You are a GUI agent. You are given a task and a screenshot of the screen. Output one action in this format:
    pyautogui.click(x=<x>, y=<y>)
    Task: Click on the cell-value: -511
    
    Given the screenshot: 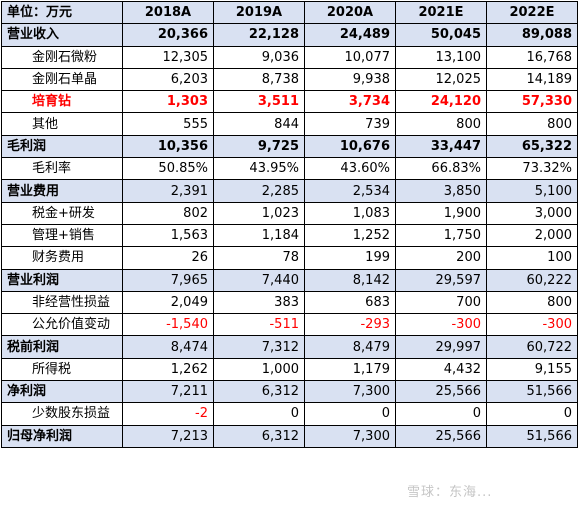 What is the action you would take?
    pyautogui.click(x=259, y=325)
    